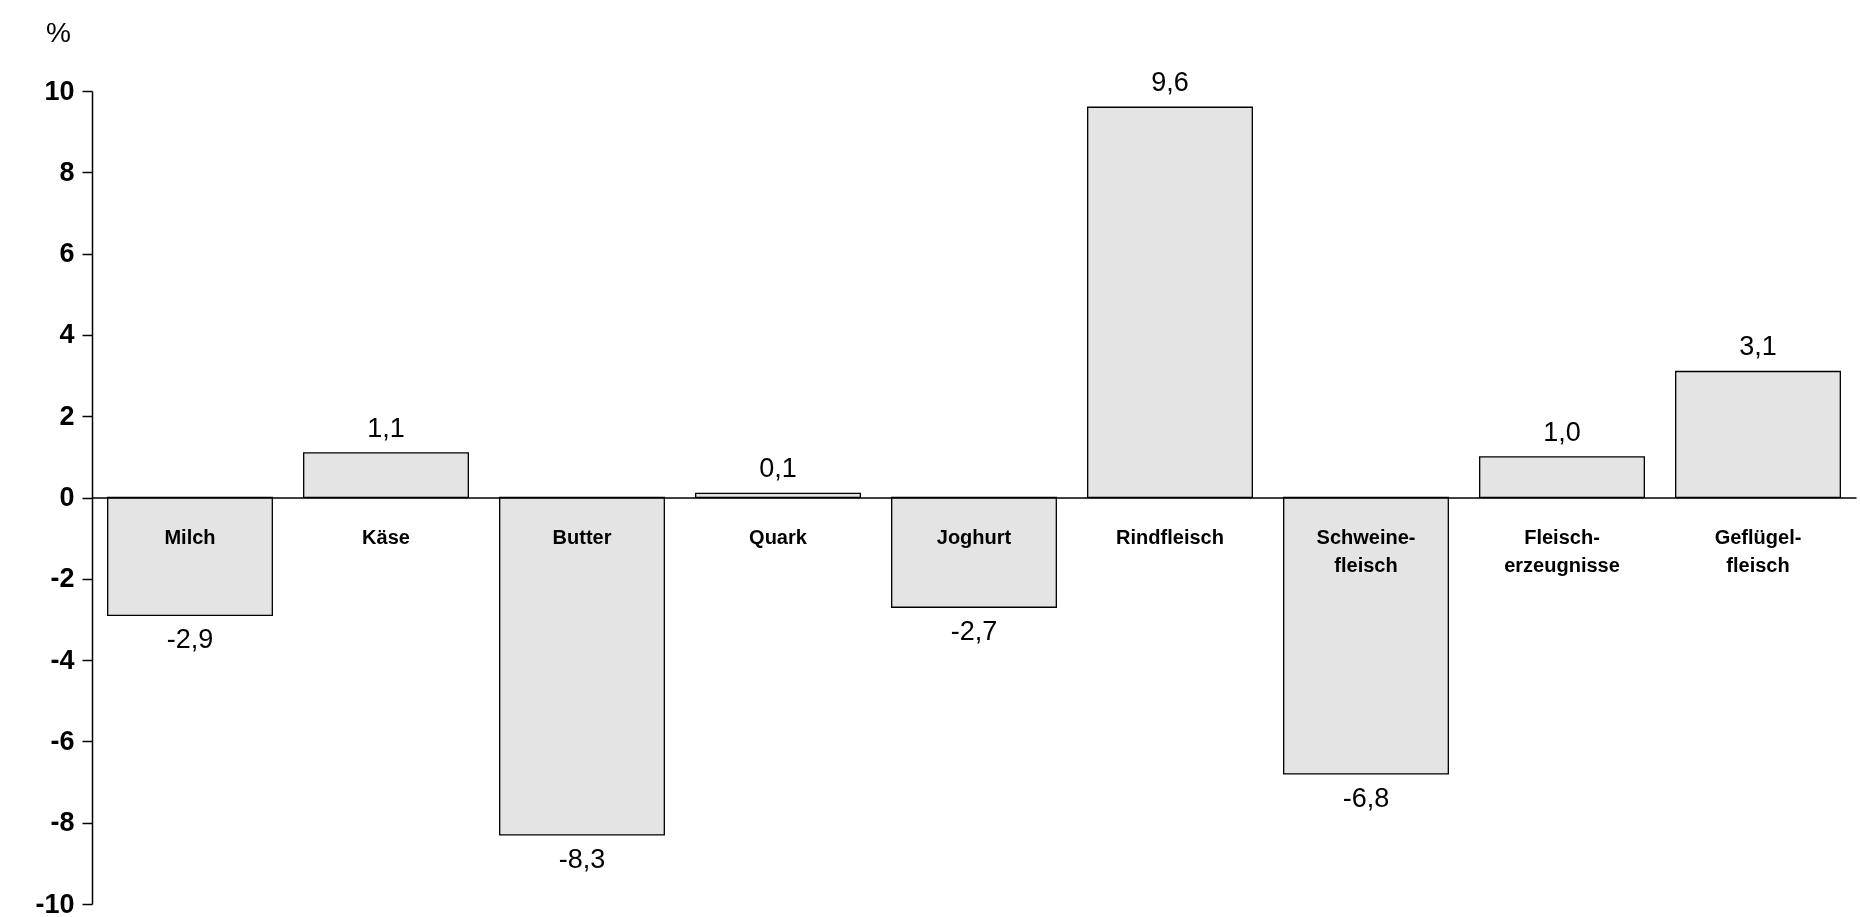  Describe the element at coordinates (974, 631) in the screenshot. I see `data-label: -2,7` at that location.